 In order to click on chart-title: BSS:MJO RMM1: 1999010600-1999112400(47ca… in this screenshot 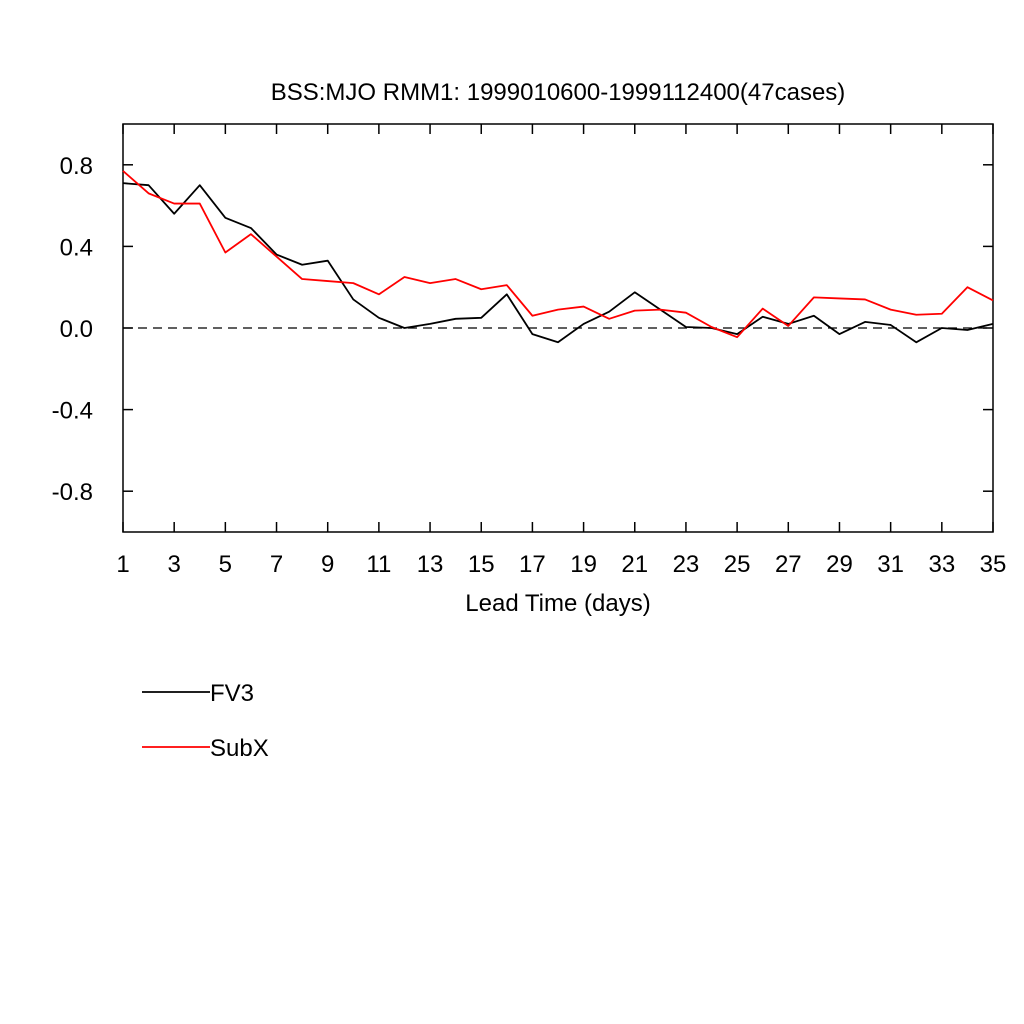, I will do `click(558, 92)`.